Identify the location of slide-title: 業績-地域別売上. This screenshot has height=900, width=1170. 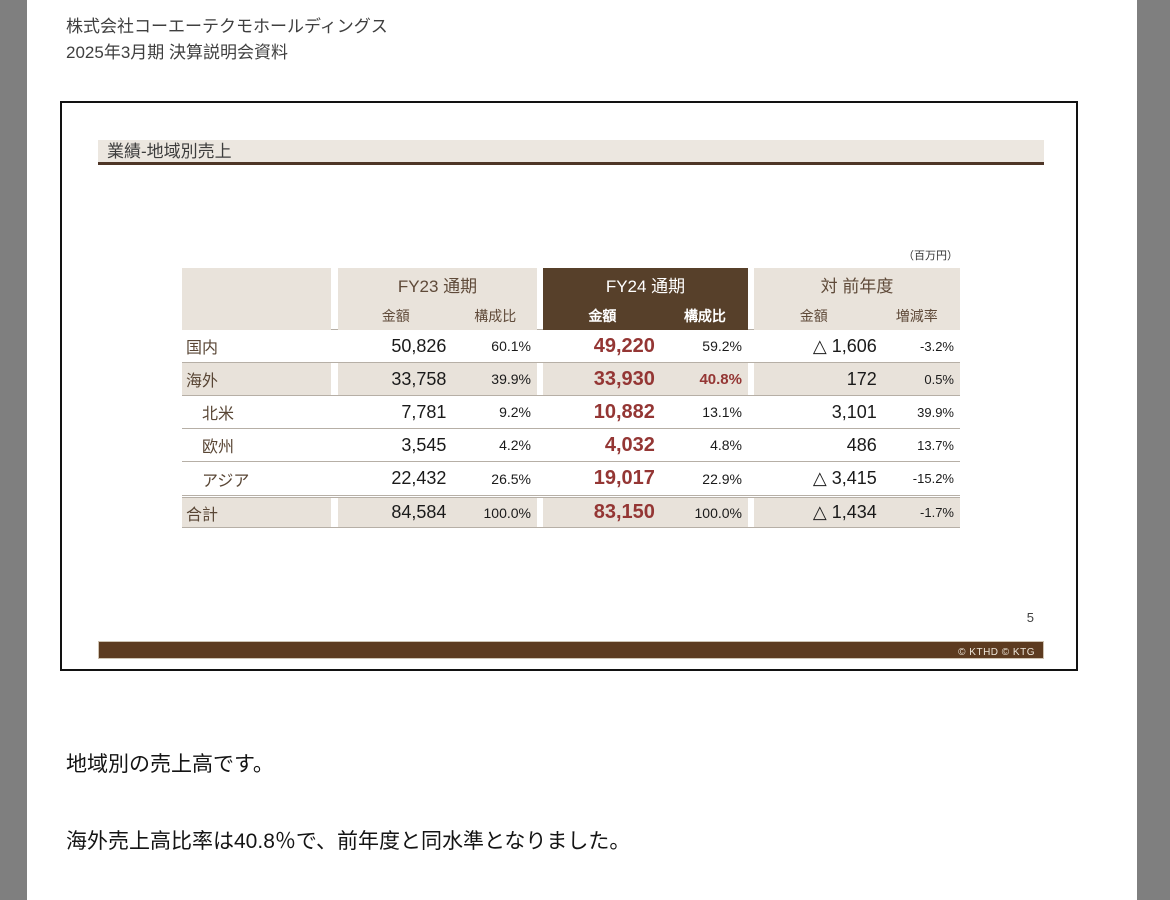
(169, 151).